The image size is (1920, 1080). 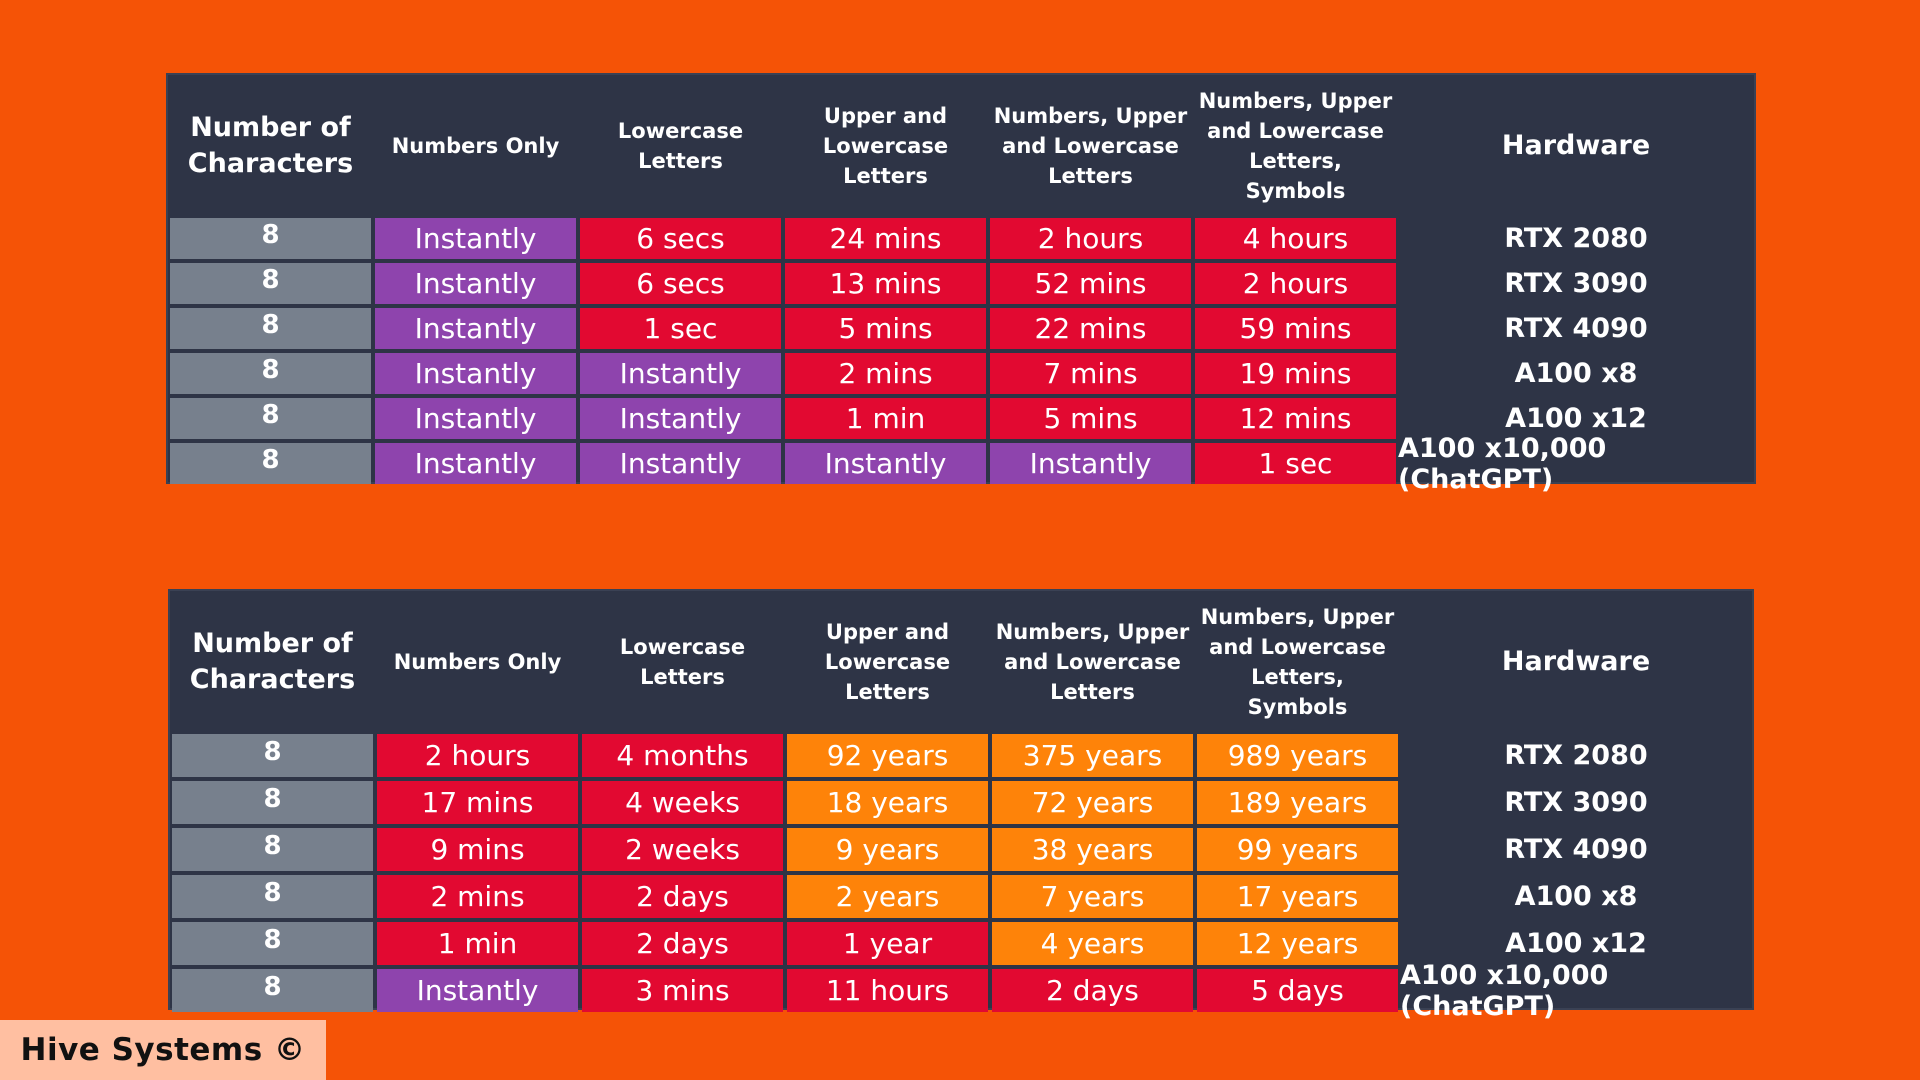 I want to click on cell-crack-time: 9 years, so click(x=887, y=849).